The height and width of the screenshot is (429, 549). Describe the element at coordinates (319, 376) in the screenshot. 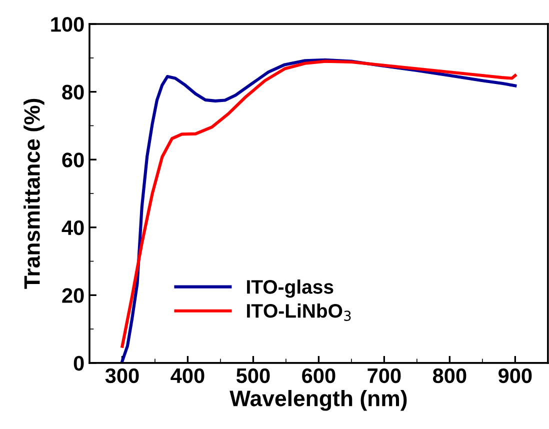

I see `x-tick-label: 600` at that location.